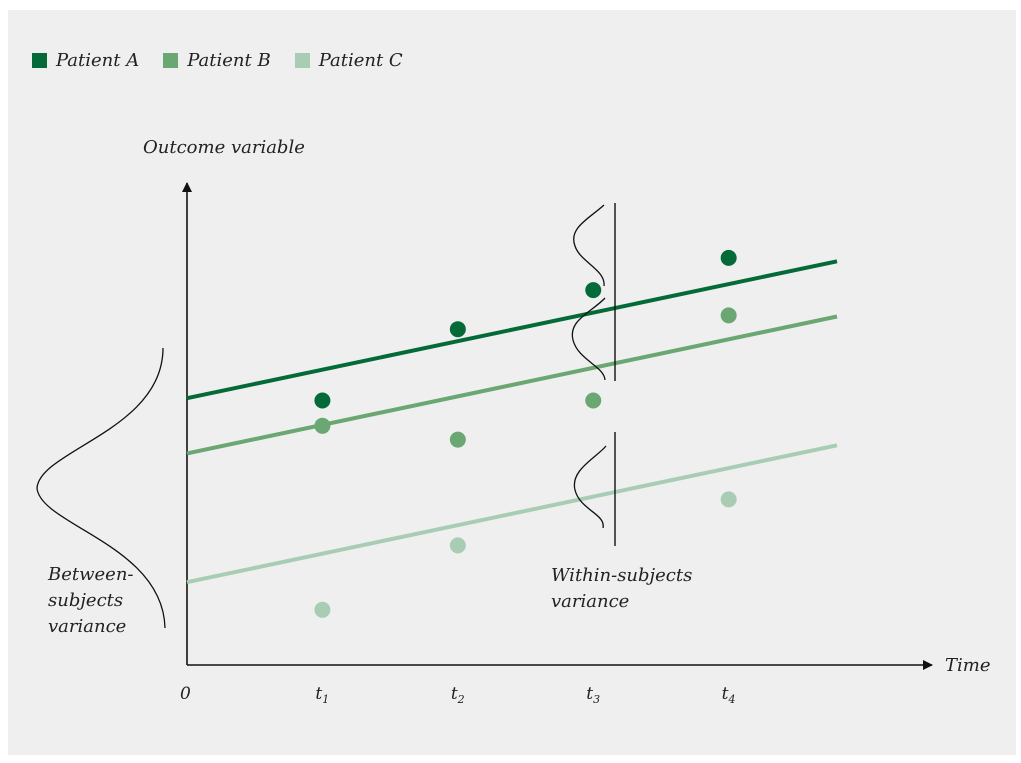  I want to click on legend-swatch-patient-c, so click(302, 60).